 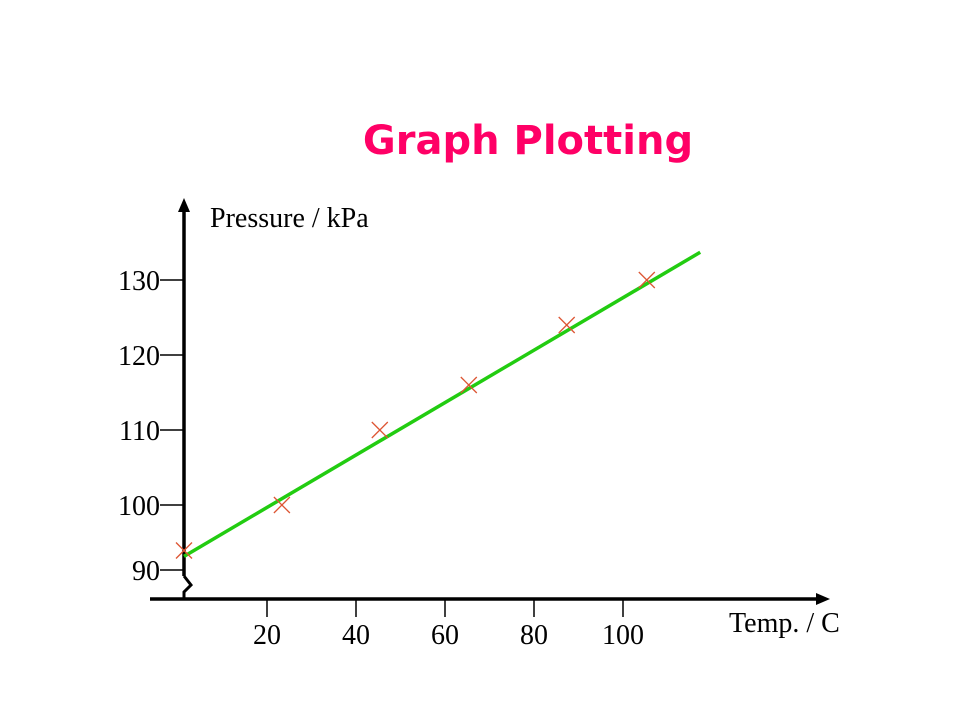 What do you see at coordinates (784, 623) in the screenshot?
I see `x-axis-label: Temp. / C` at bounding box center [784, 623].